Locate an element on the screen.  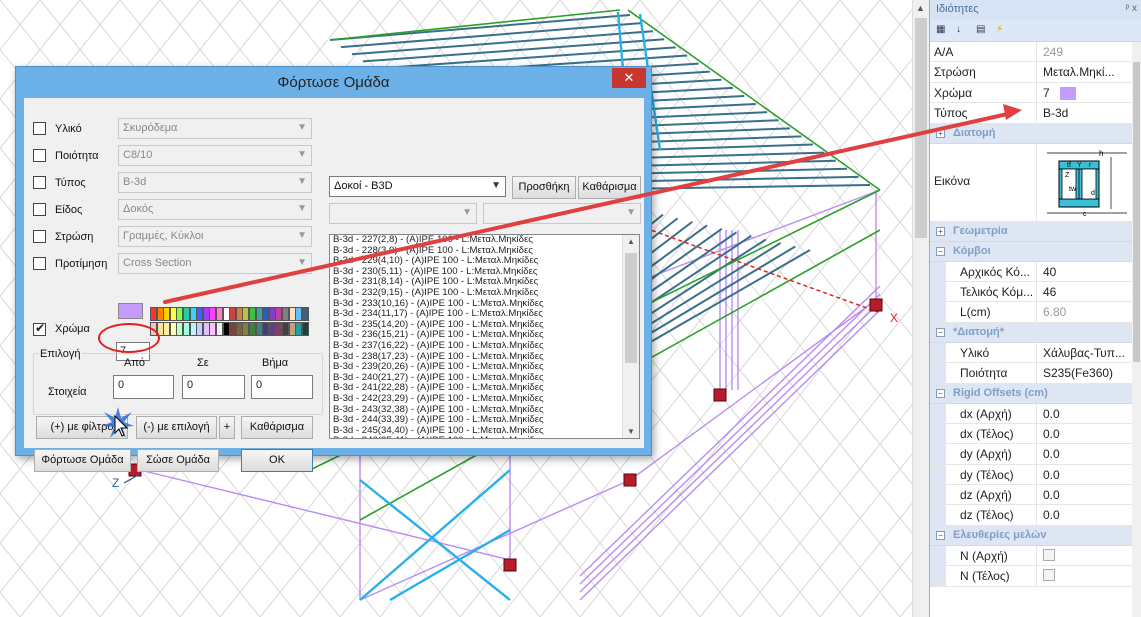
filter-combo-1: C8/10 ▼ is located at coordinates (215, 155).